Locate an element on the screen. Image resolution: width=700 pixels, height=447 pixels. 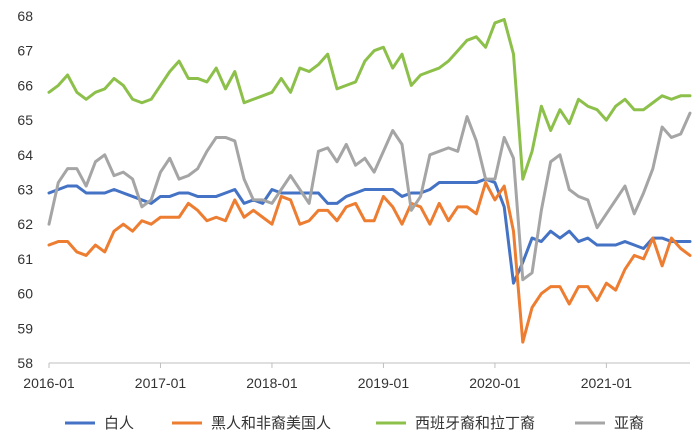
y-tick-label: 58 is located at coordinates (25, 363).